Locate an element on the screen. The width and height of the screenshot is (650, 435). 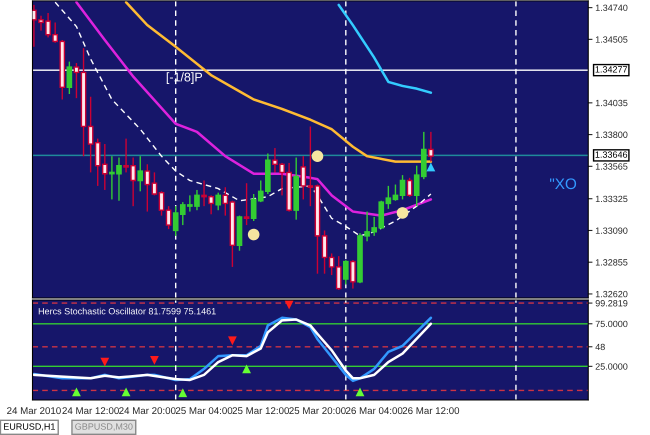
x-tick-label: 25 Mar 04:00 is located at coordinates (204, 410).